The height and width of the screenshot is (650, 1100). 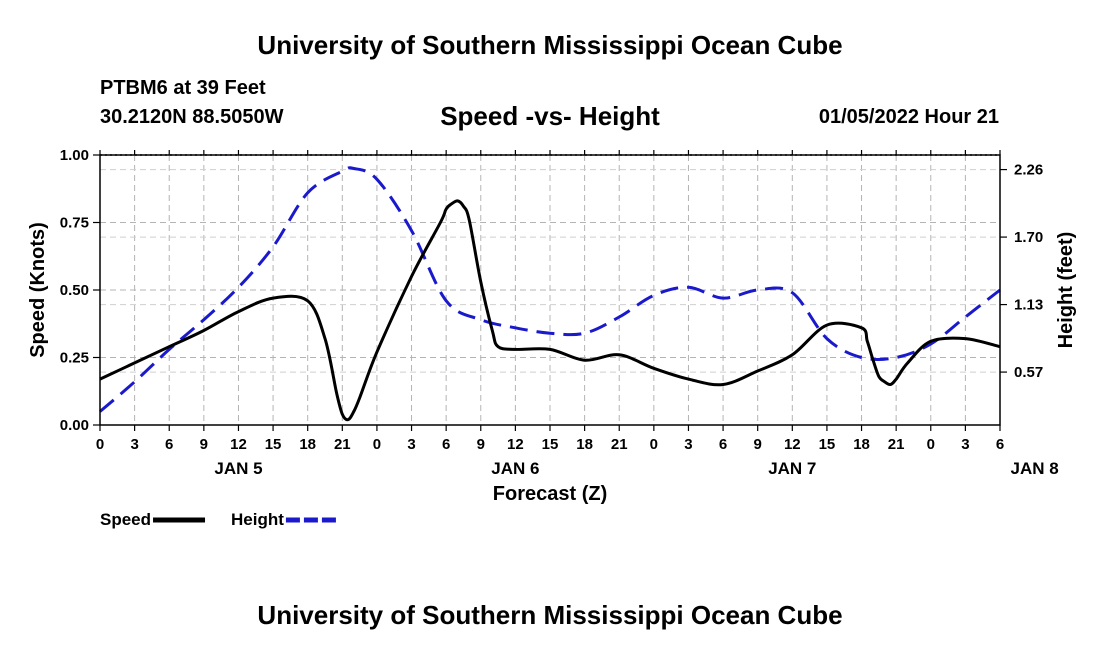 What do you see at coordinates (550, 116) in the screenshot?
I see `chart-subtitle: Speed -vs- Height` at bounding box center [550, 116].